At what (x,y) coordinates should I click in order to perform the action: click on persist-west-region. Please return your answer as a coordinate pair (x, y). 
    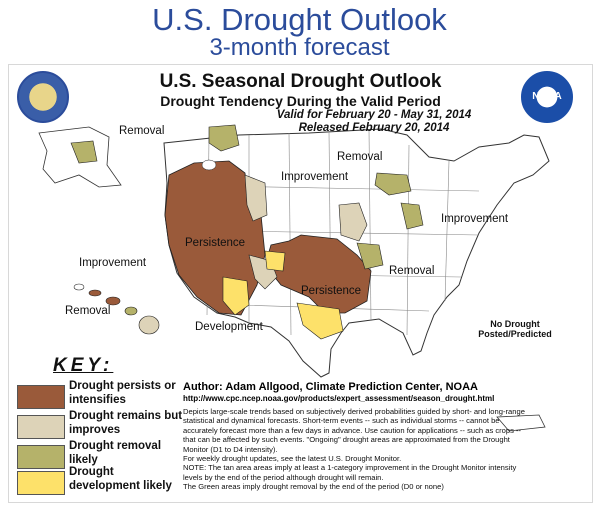
    Looking at the image, I should click on (215, 238).